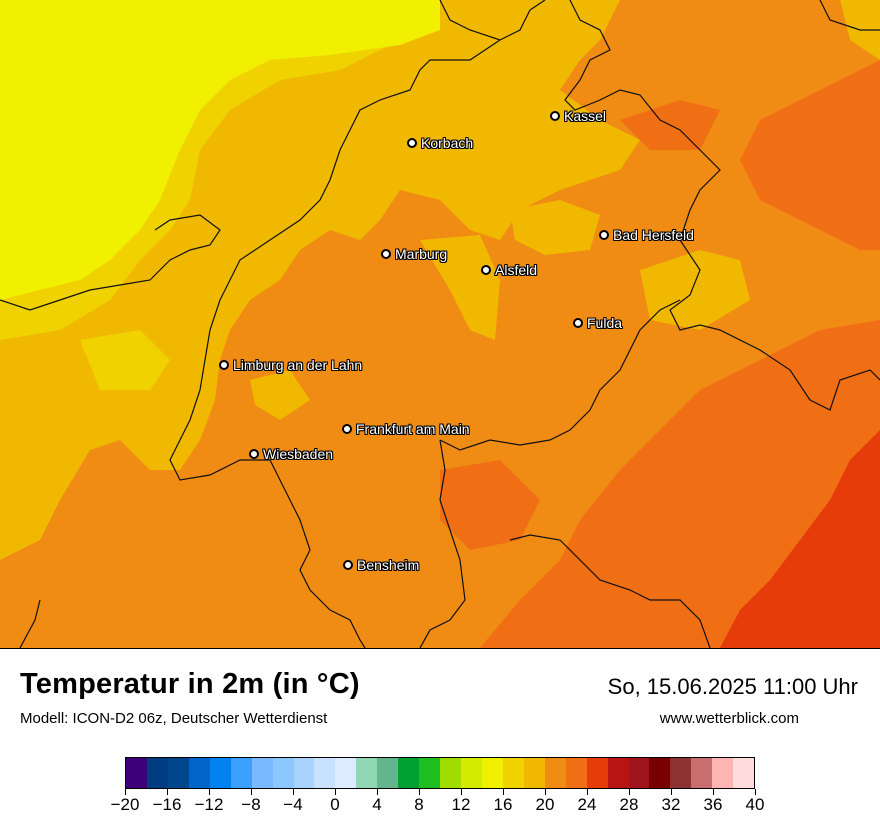 The image size is (880, 830). Describe the element at coordinates (461, 804) in the screenshot. I see `legend-tick-label: 12` at that location.